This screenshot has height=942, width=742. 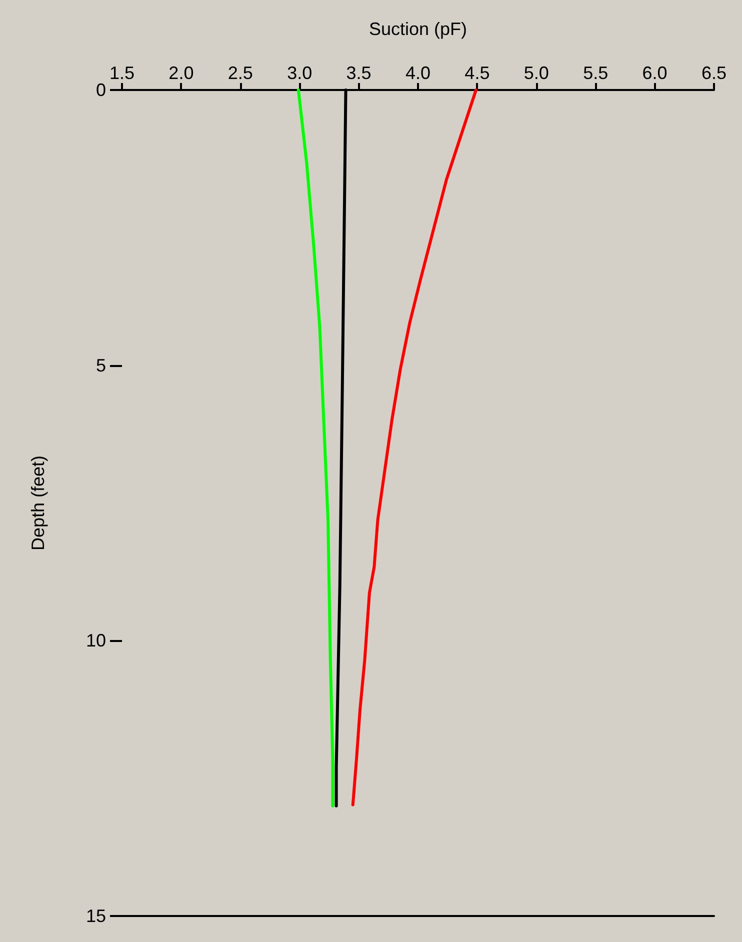 What do you see at coordinates (477, 73) in the screenshot?
I see `x-tick-label: 4.5` at bounding box center [477, 73].